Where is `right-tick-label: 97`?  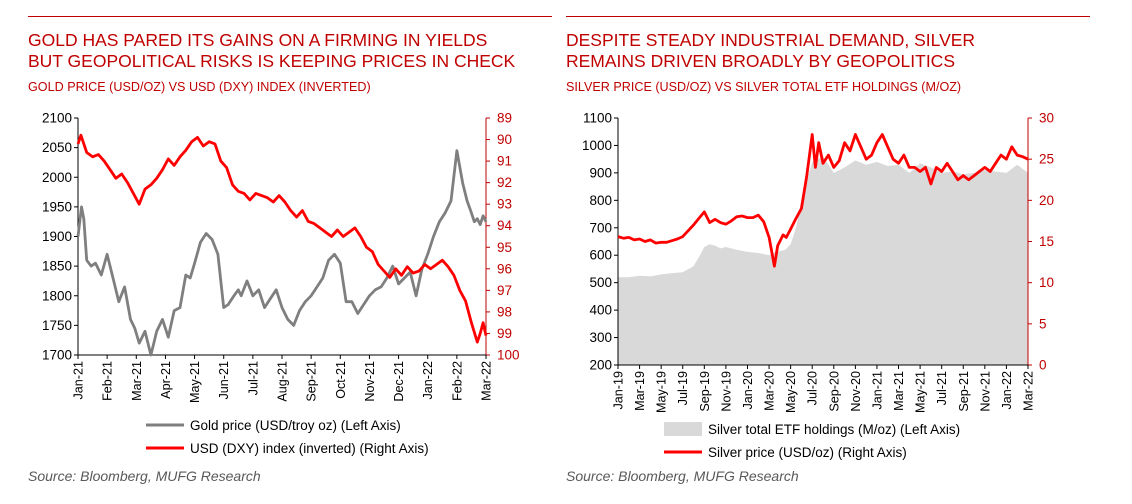 right-tick-label: 97 is located at coordinates (504, 290).